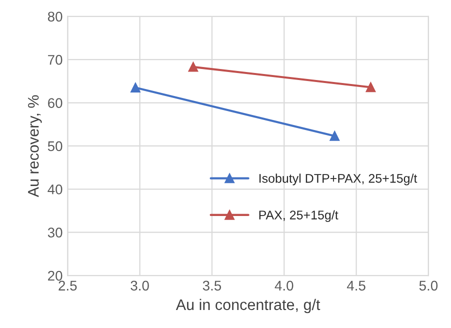  I want to click on y-tick-label: 20, so click(55, 275).